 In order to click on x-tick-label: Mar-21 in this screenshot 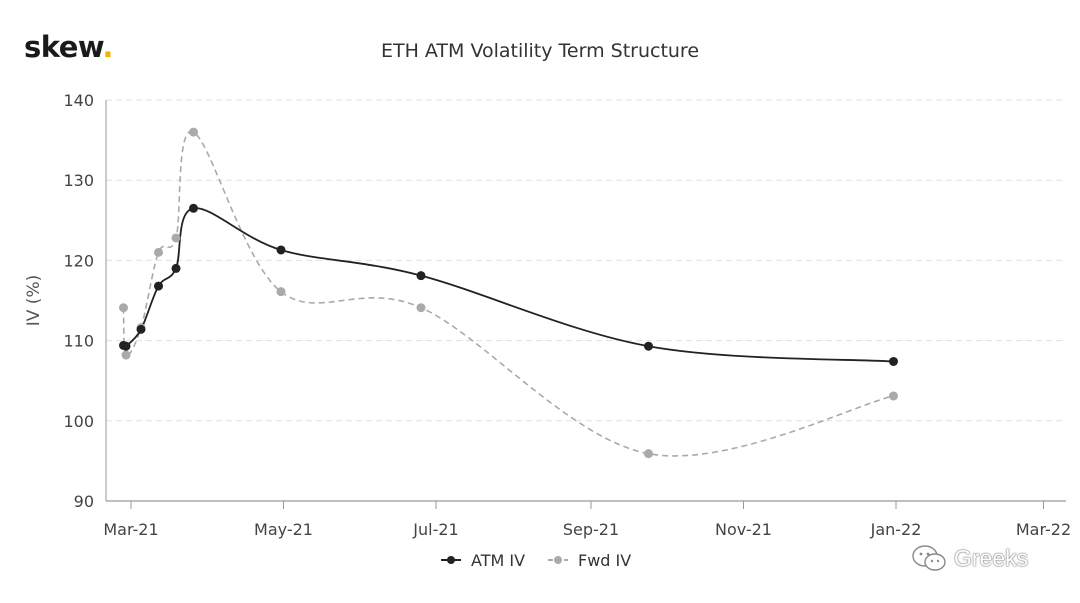, I will do `click(130, 529)`.